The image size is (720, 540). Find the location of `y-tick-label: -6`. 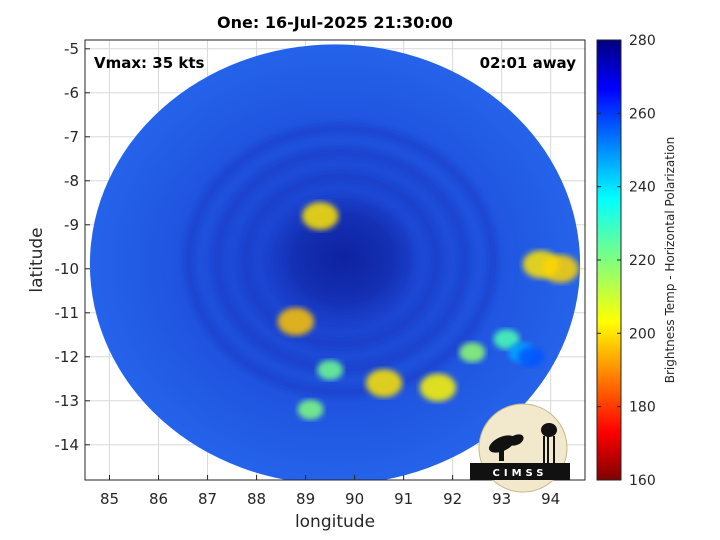

y-tick-label: -6 is located at coordinates (71, 93).